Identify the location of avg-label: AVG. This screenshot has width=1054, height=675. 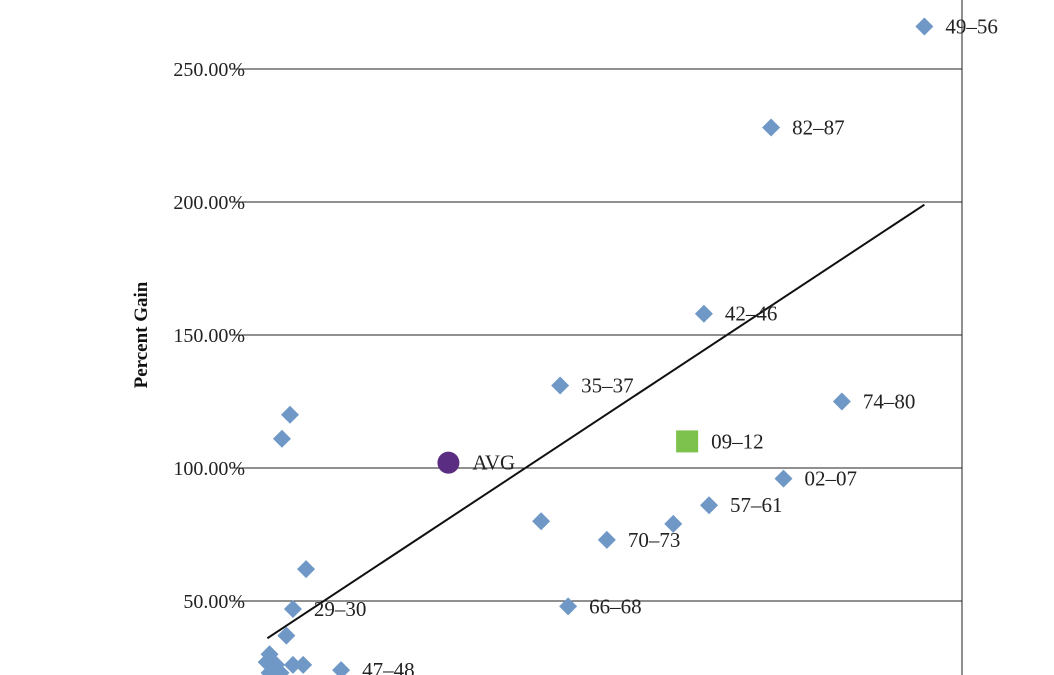
(493, 463).